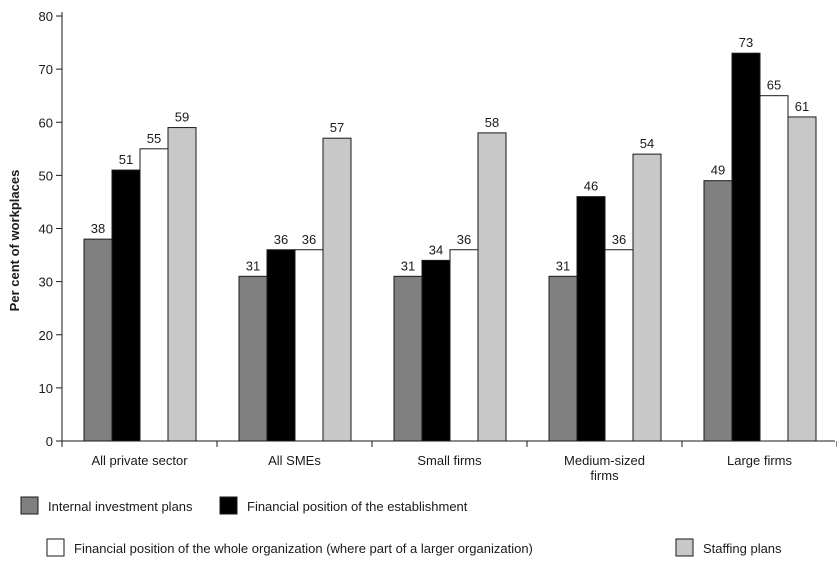 This screenshot has width=837, height=575. What do you see at coordinates (802, 106) in the screenshot?
I see `bar-value-label: 61` at bounding box center [802, 106].